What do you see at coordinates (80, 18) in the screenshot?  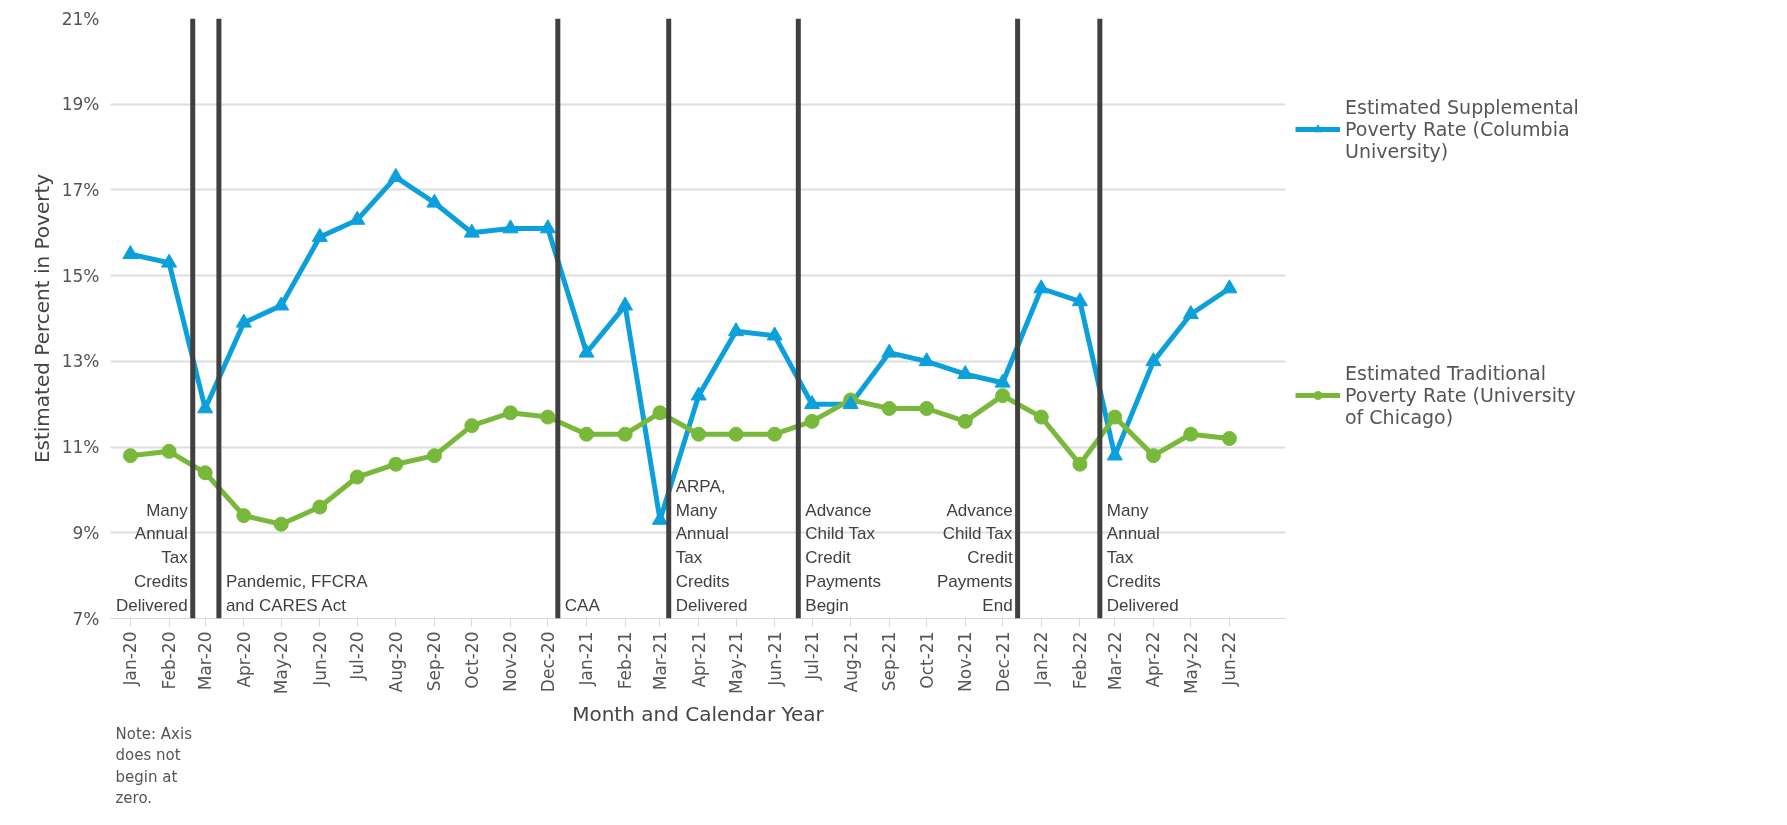 I see `y-tick-label: 21%` at bounding box center [80, 18].